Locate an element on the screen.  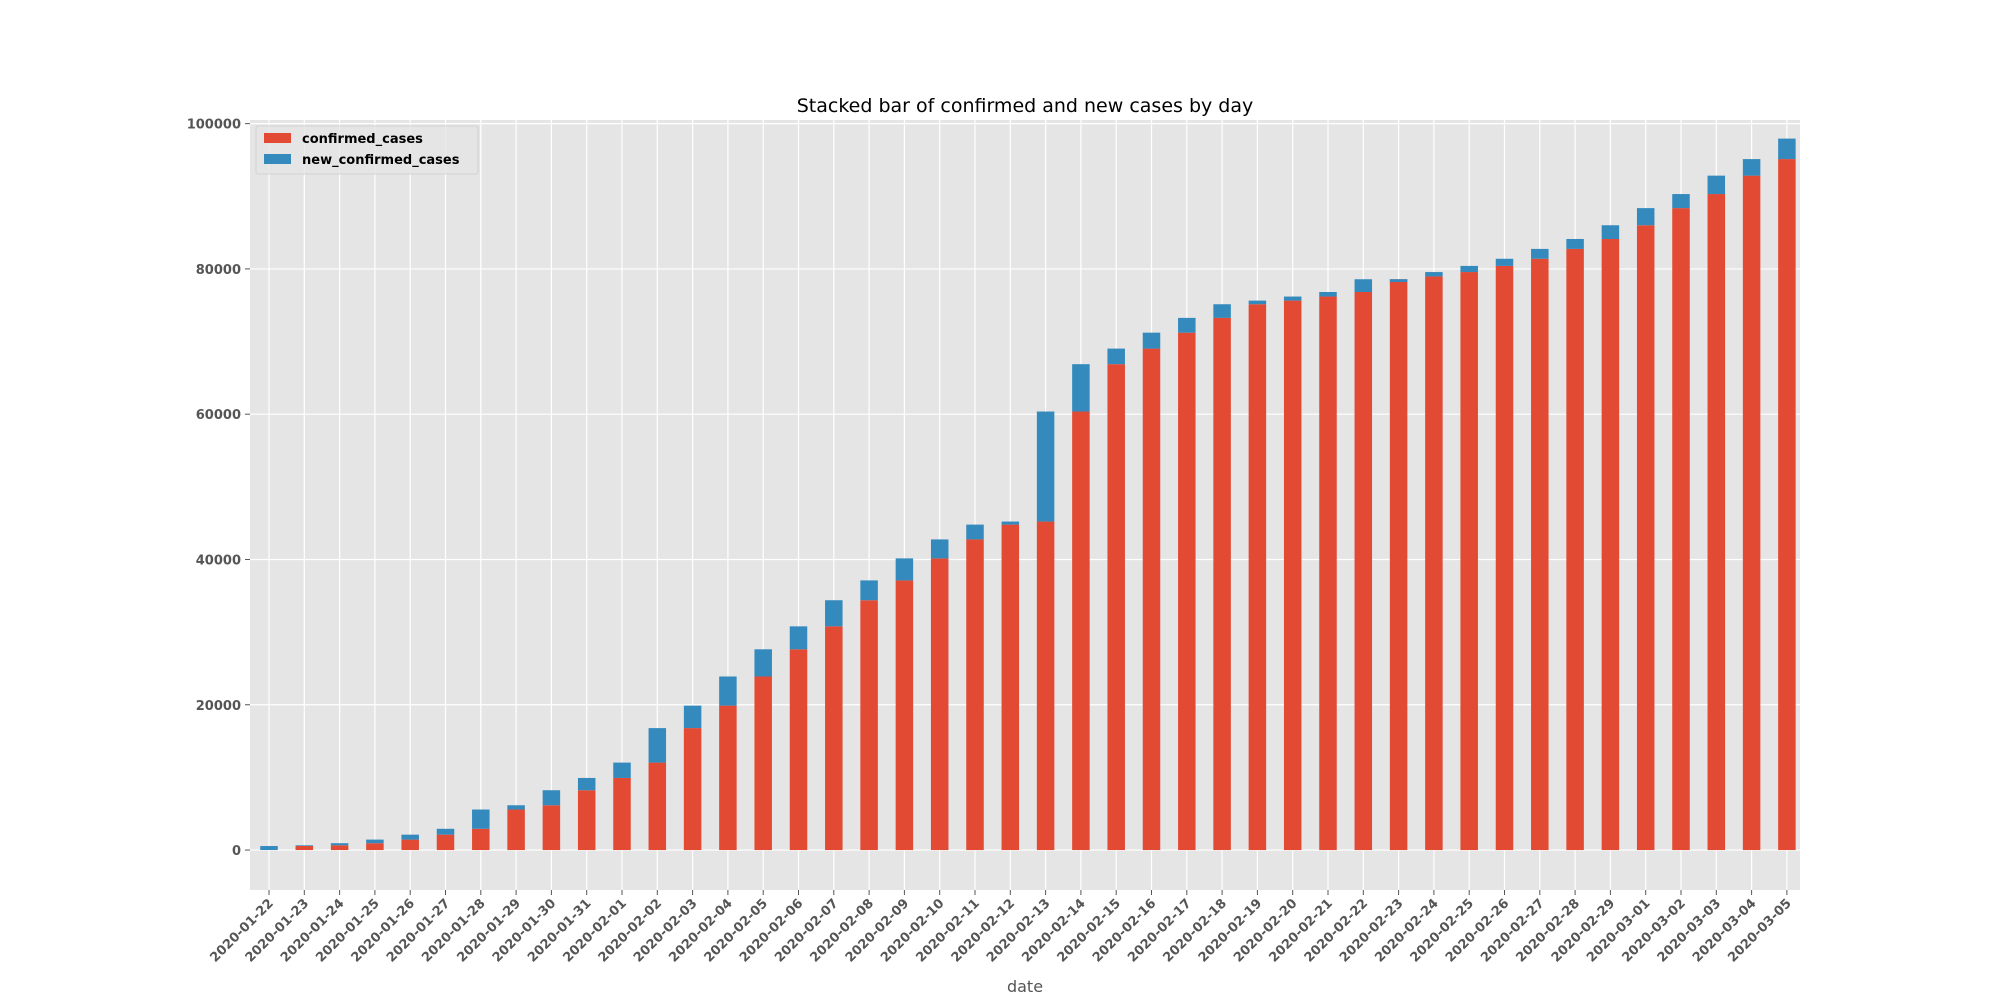
legend-swatch-new is located at coordinates (277, 159).